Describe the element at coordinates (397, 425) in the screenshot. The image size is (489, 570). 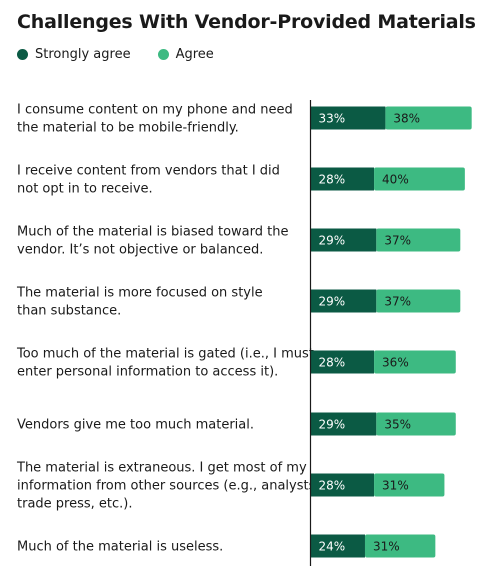
I see `data-label: 35%` at that location.